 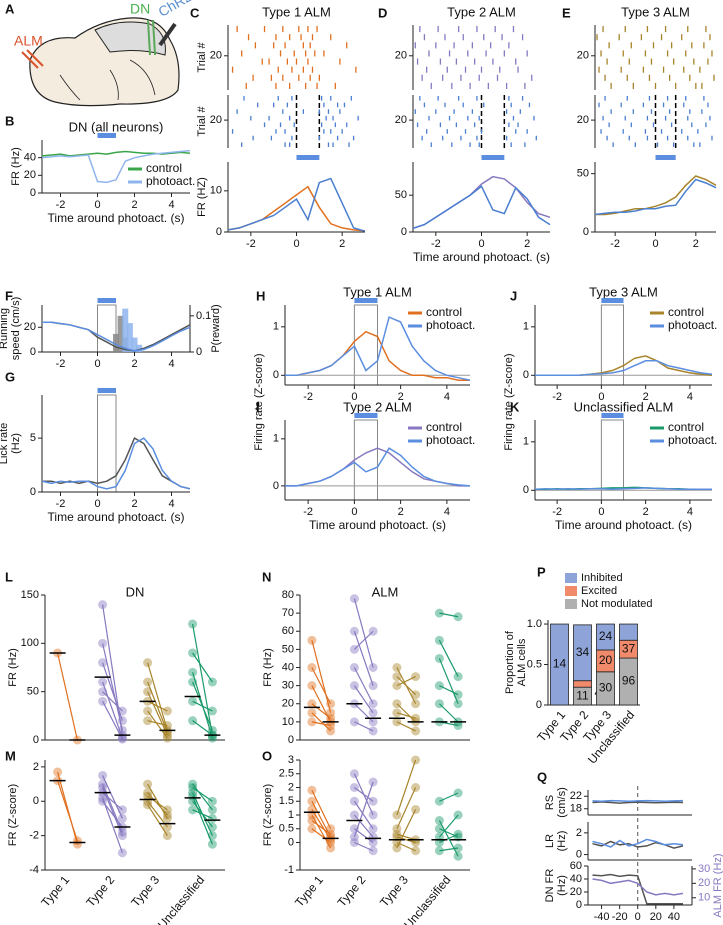 I want to click on y-axis-label: Lick rate, so click(x=5, y=444).